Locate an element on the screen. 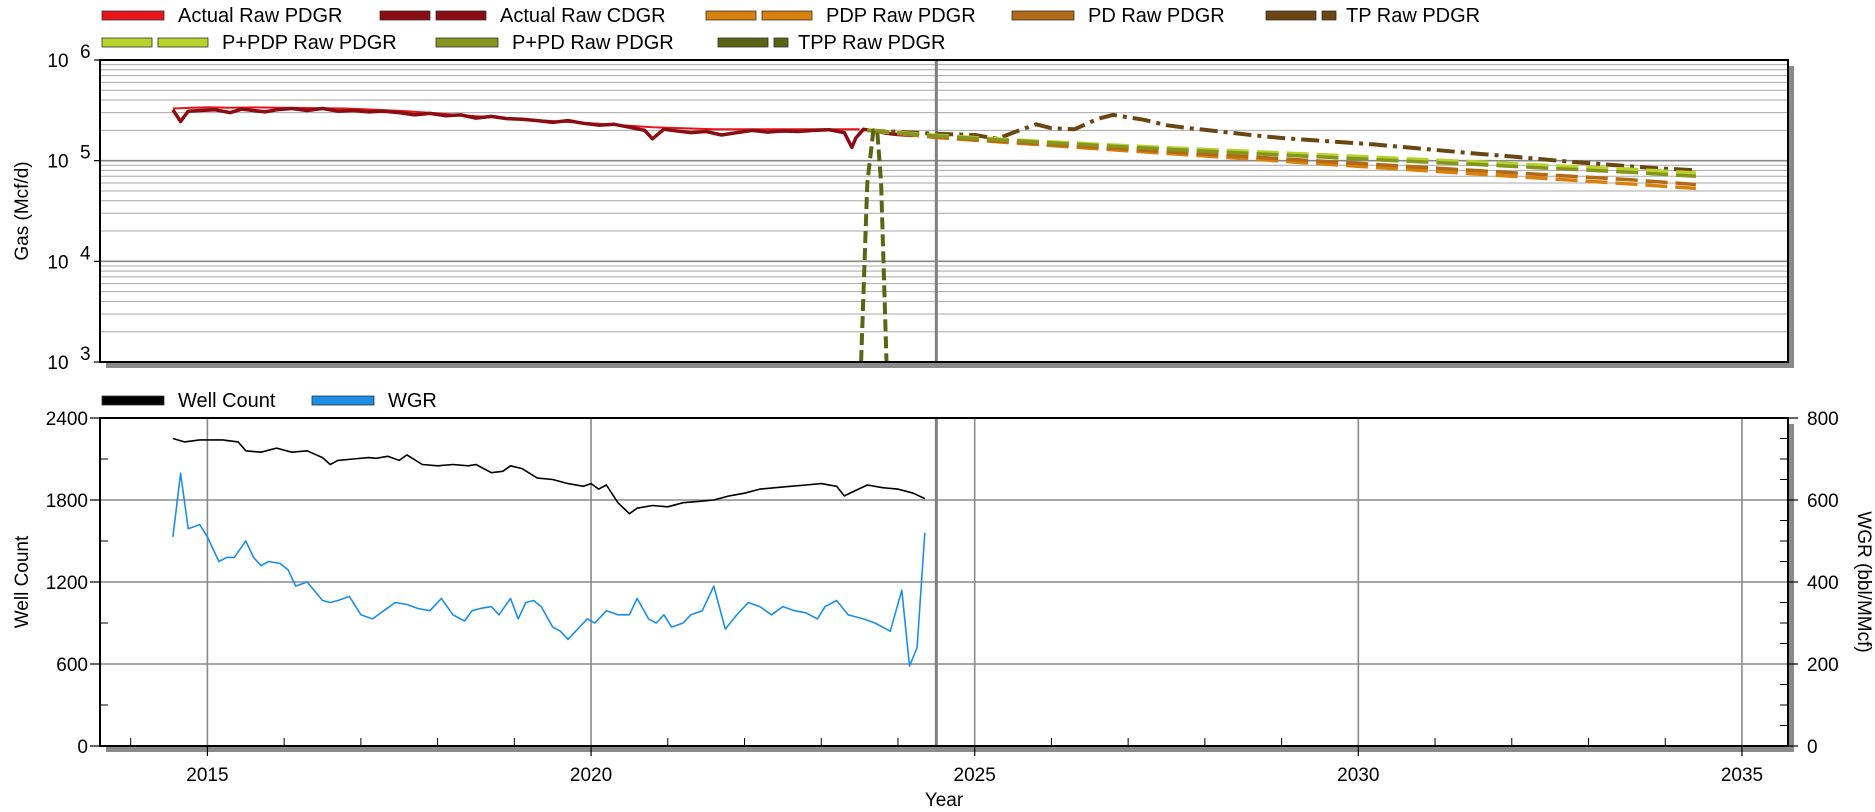 This screenshot has width=1875, height=812. legend-item-actual-raw-cdgr: Actual Raw CDGR is located at coordinates (522, 16).